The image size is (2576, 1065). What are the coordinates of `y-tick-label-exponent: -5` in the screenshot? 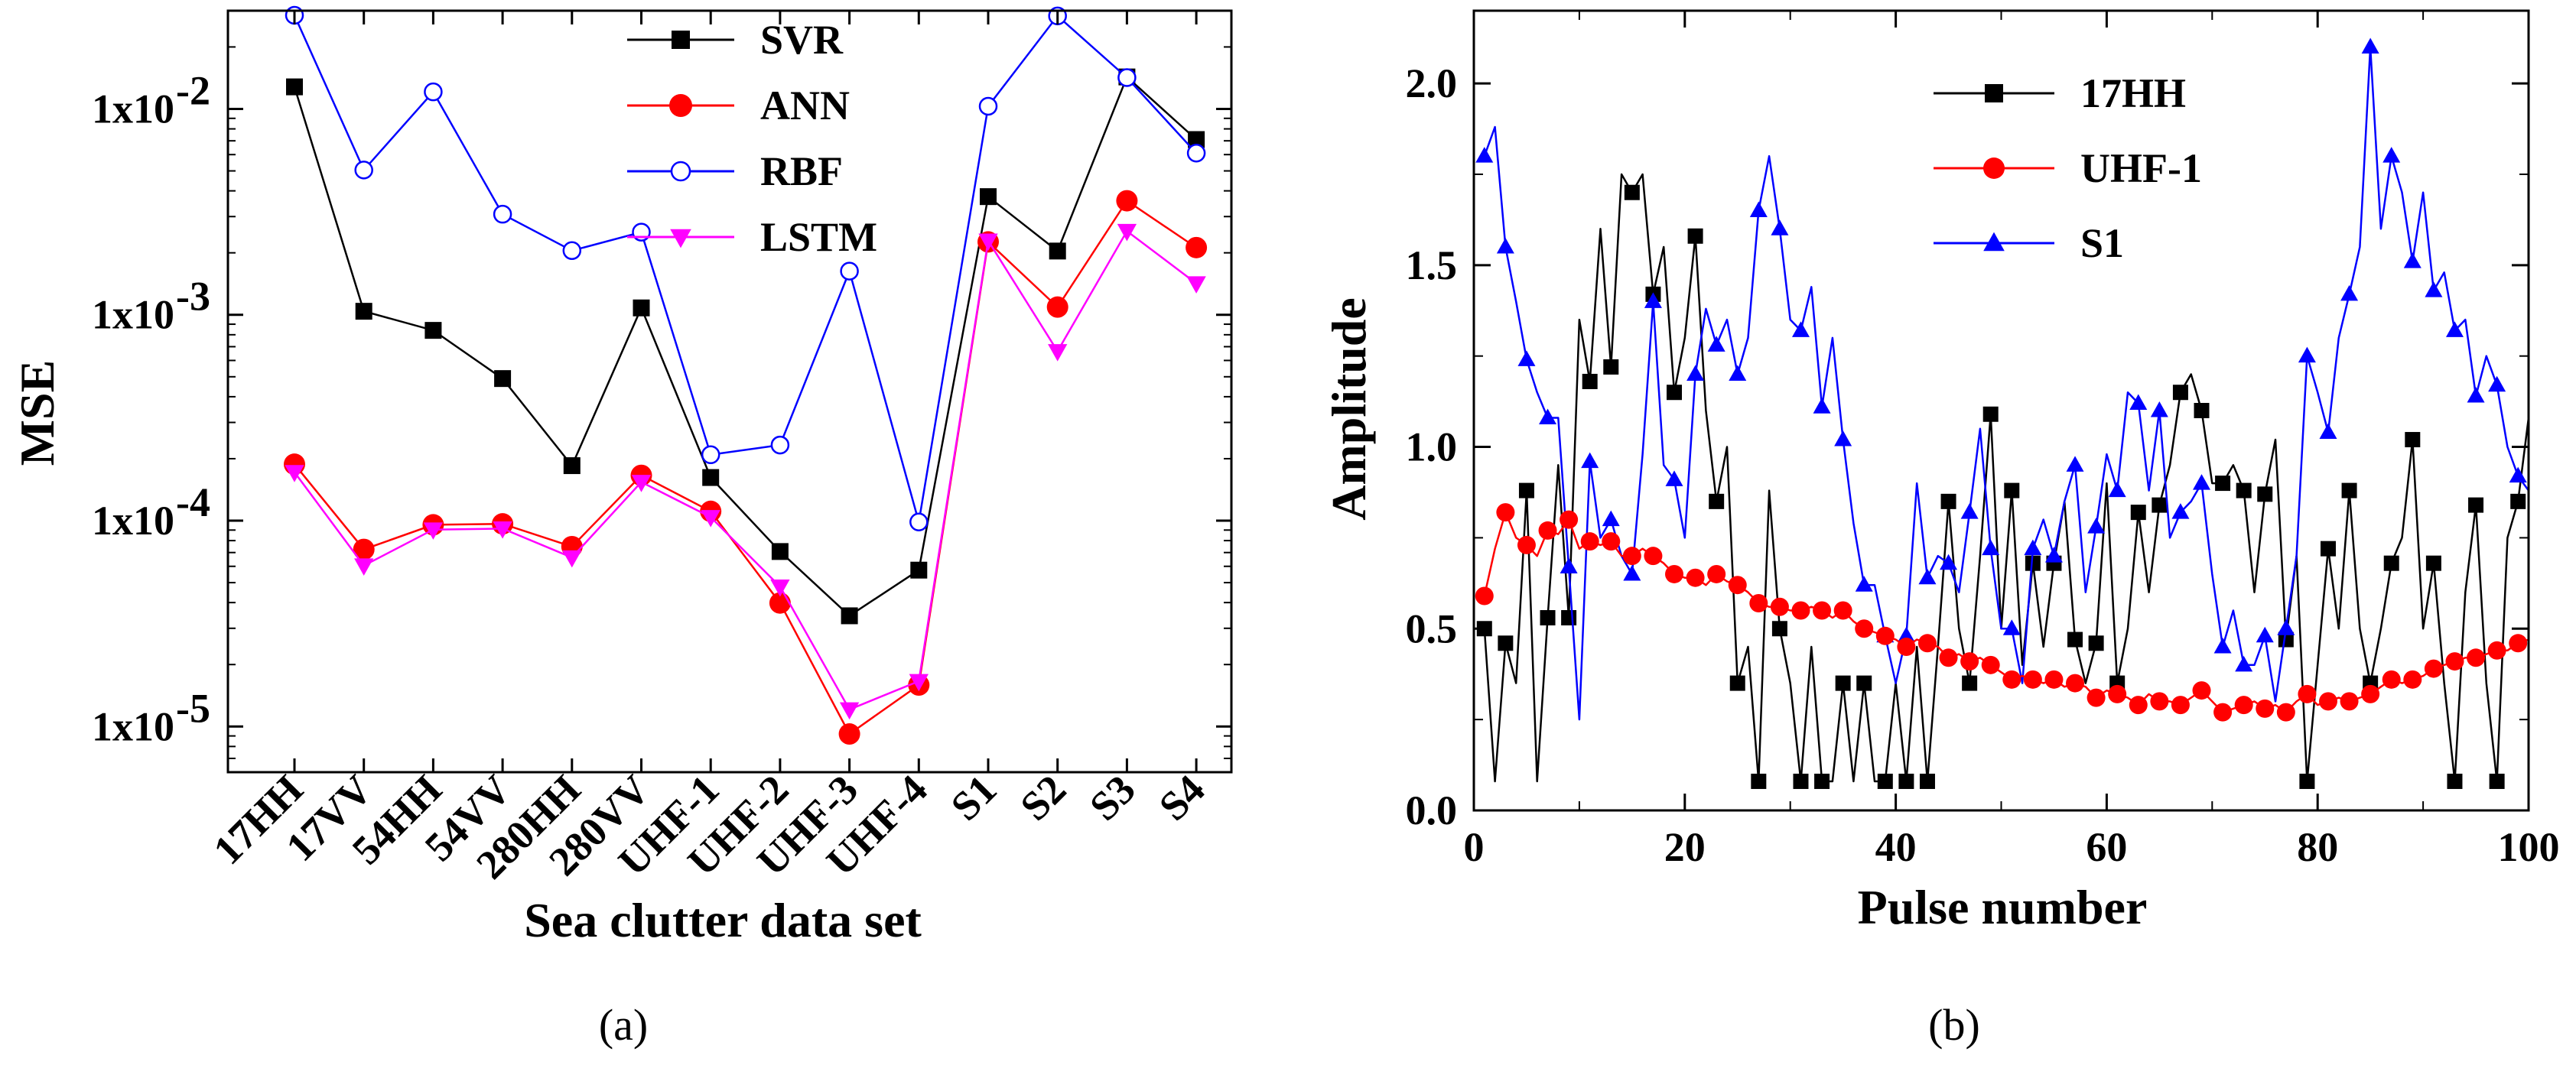 It's located at (193, 708).